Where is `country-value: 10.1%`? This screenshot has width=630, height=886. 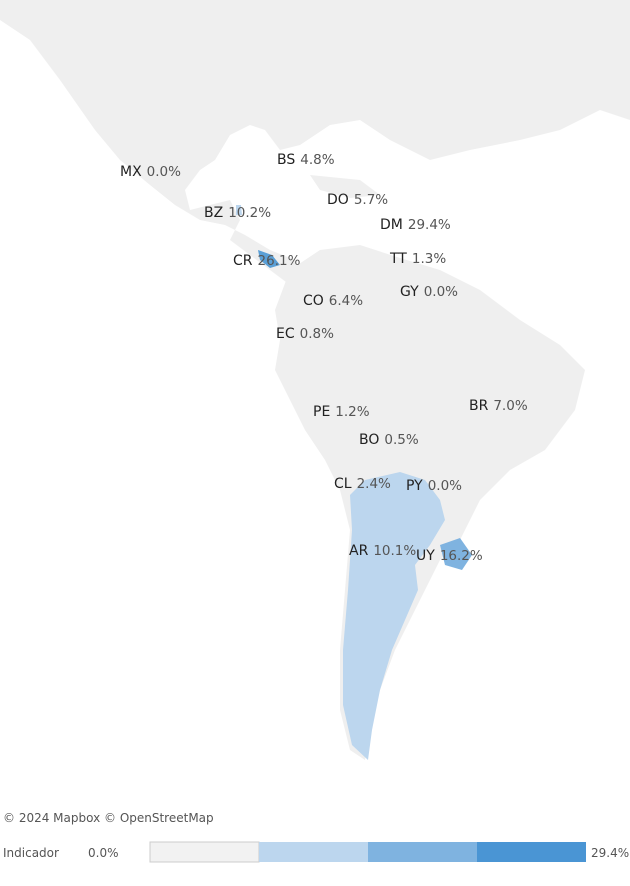
country-value: 10.1% is located at coordinates (394, 551).